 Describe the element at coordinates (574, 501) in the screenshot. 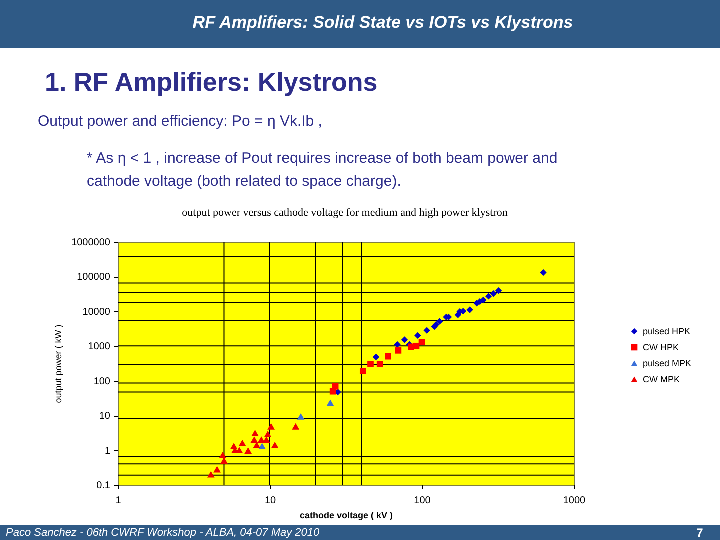

I see `x-tick-label: 1000` at that location.